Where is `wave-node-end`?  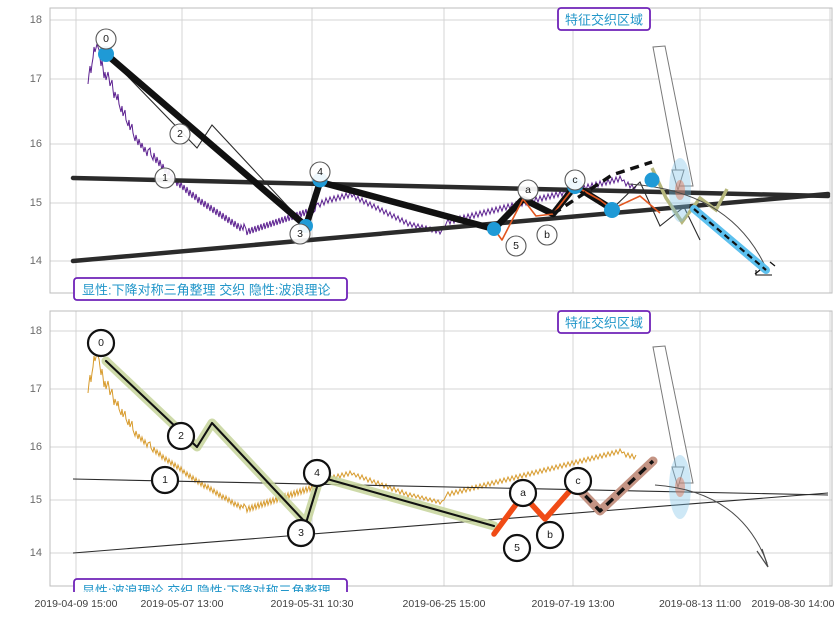 wave-node-end is located at coordinates (652, 180).